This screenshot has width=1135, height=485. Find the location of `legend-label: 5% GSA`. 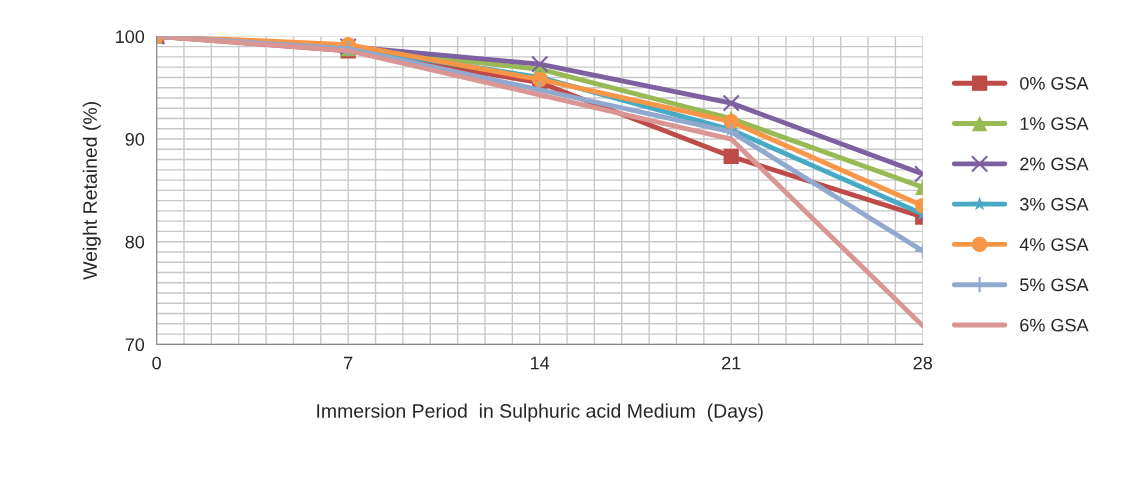

legend-label: 5% GSA is located at coordinates (1054, 285).